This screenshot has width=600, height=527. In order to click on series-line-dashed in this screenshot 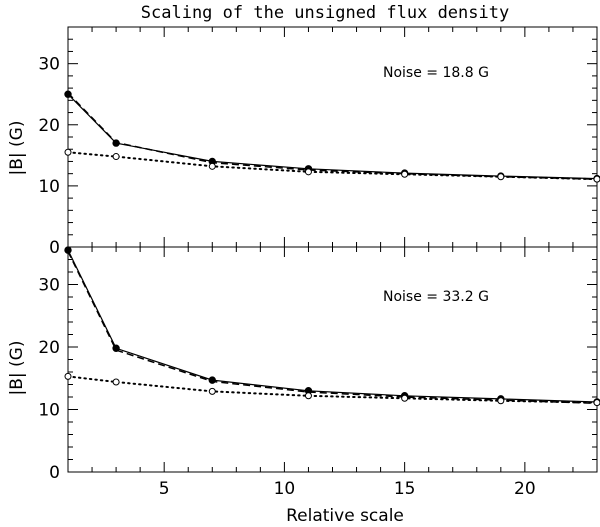, I will do `click(332, 136)`.